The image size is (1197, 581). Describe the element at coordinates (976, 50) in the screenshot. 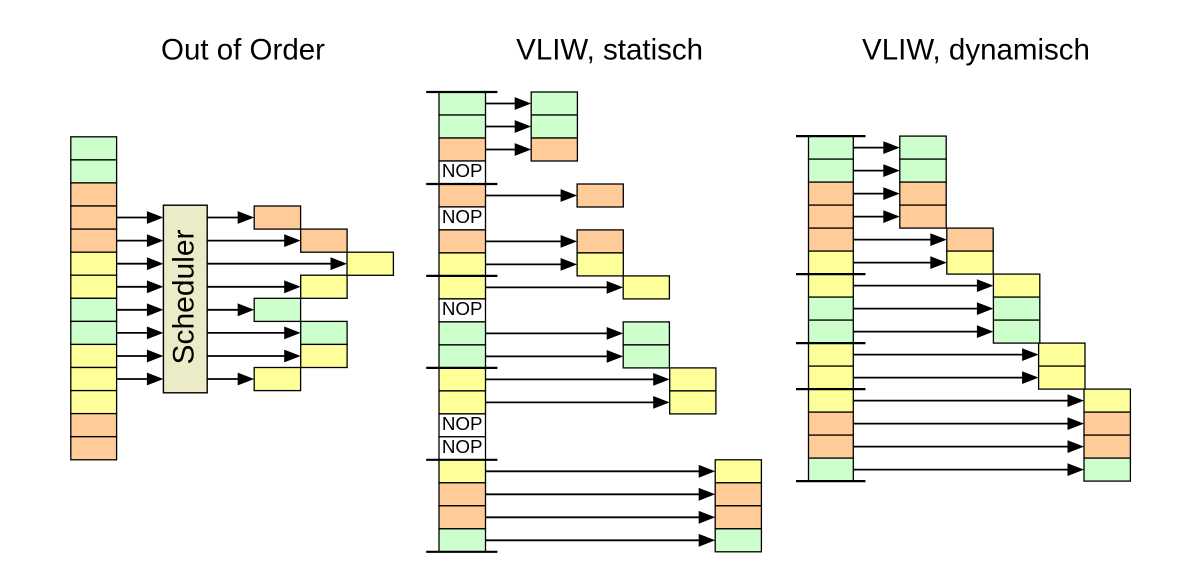

I see `svg-text: VLIW, dynamisch` at that location.